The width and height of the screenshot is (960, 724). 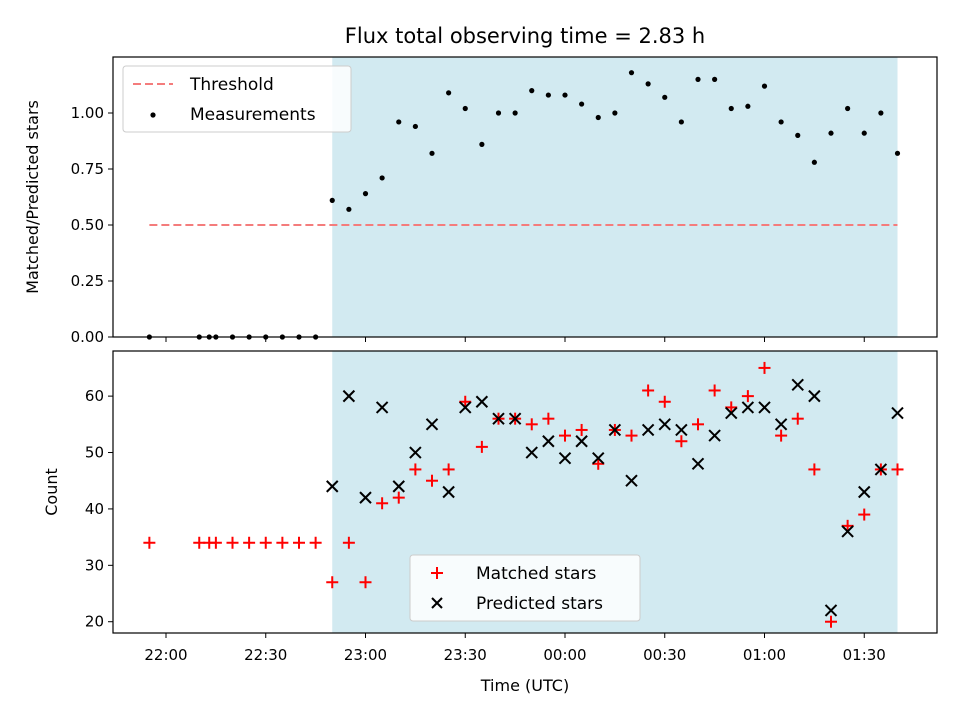 What do you see at coordinates (564, 655) in the screenshot?
I see `x-tick-label: 00:00` at bounding box center [564, 655].